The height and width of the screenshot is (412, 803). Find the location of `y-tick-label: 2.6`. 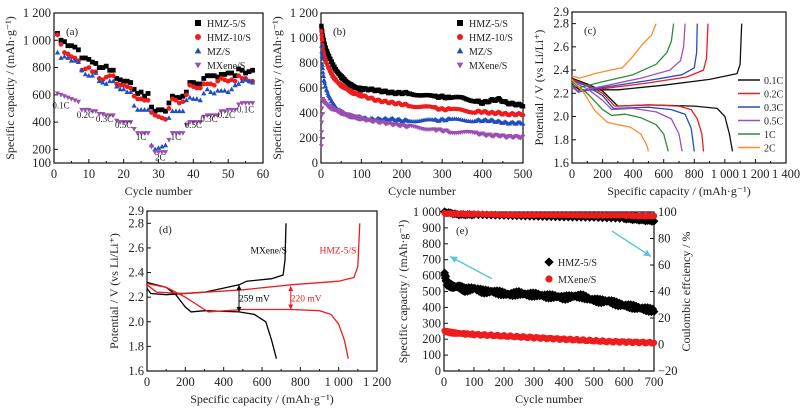

y-tick-label: 2.6 is located at coordinates (136, 248).